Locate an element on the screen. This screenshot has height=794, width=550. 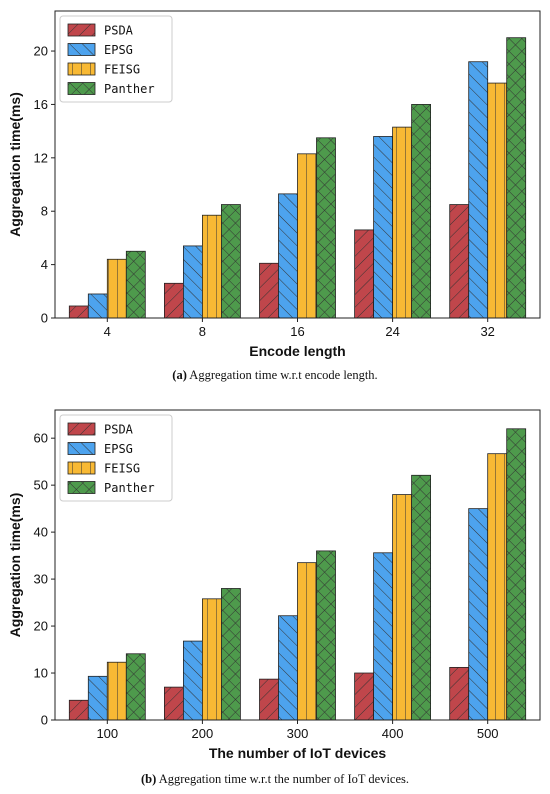
caption-a-label: (a) is located at coordinates (179, 375).